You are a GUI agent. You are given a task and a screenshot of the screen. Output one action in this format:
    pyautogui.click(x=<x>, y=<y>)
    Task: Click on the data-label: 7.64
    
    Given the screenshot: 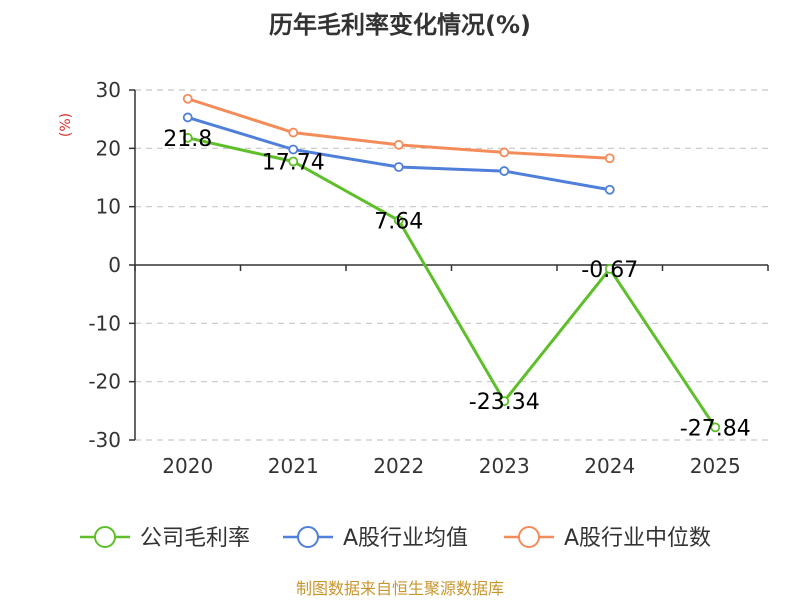 What is the action you would take?
    pyautogui.click(x=398, y=221)
    